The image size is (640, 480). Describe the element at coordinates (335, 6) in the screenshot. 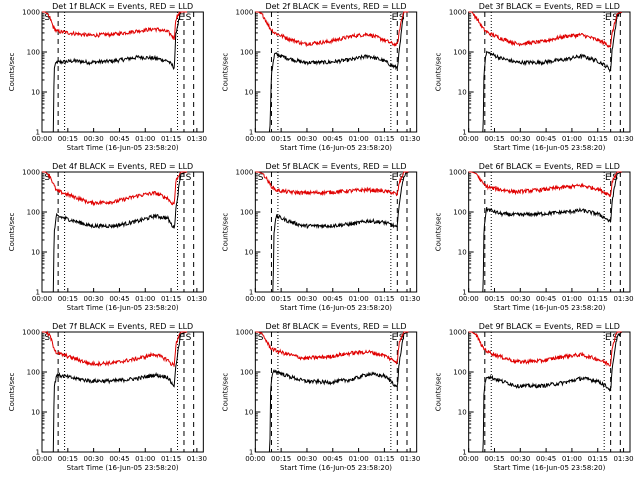

I see `panel-title: Det 2f BLACK = Events, RED = LLD` at that location.